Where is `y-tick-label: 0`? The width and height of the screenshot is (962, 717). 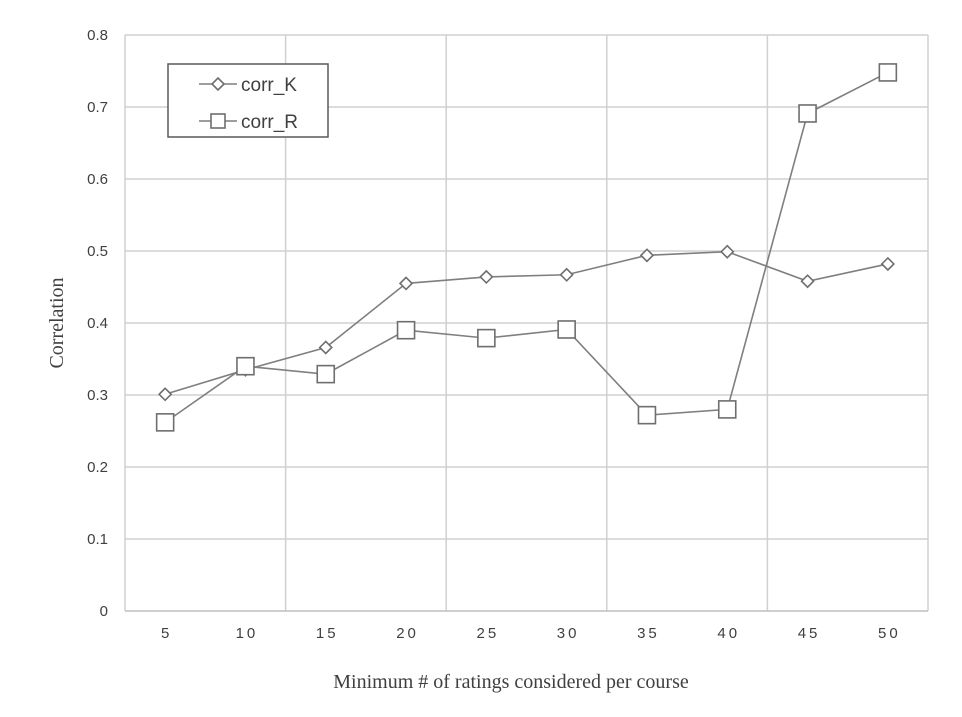
y-tick-label: 0 is located at coordinates (104, 611).